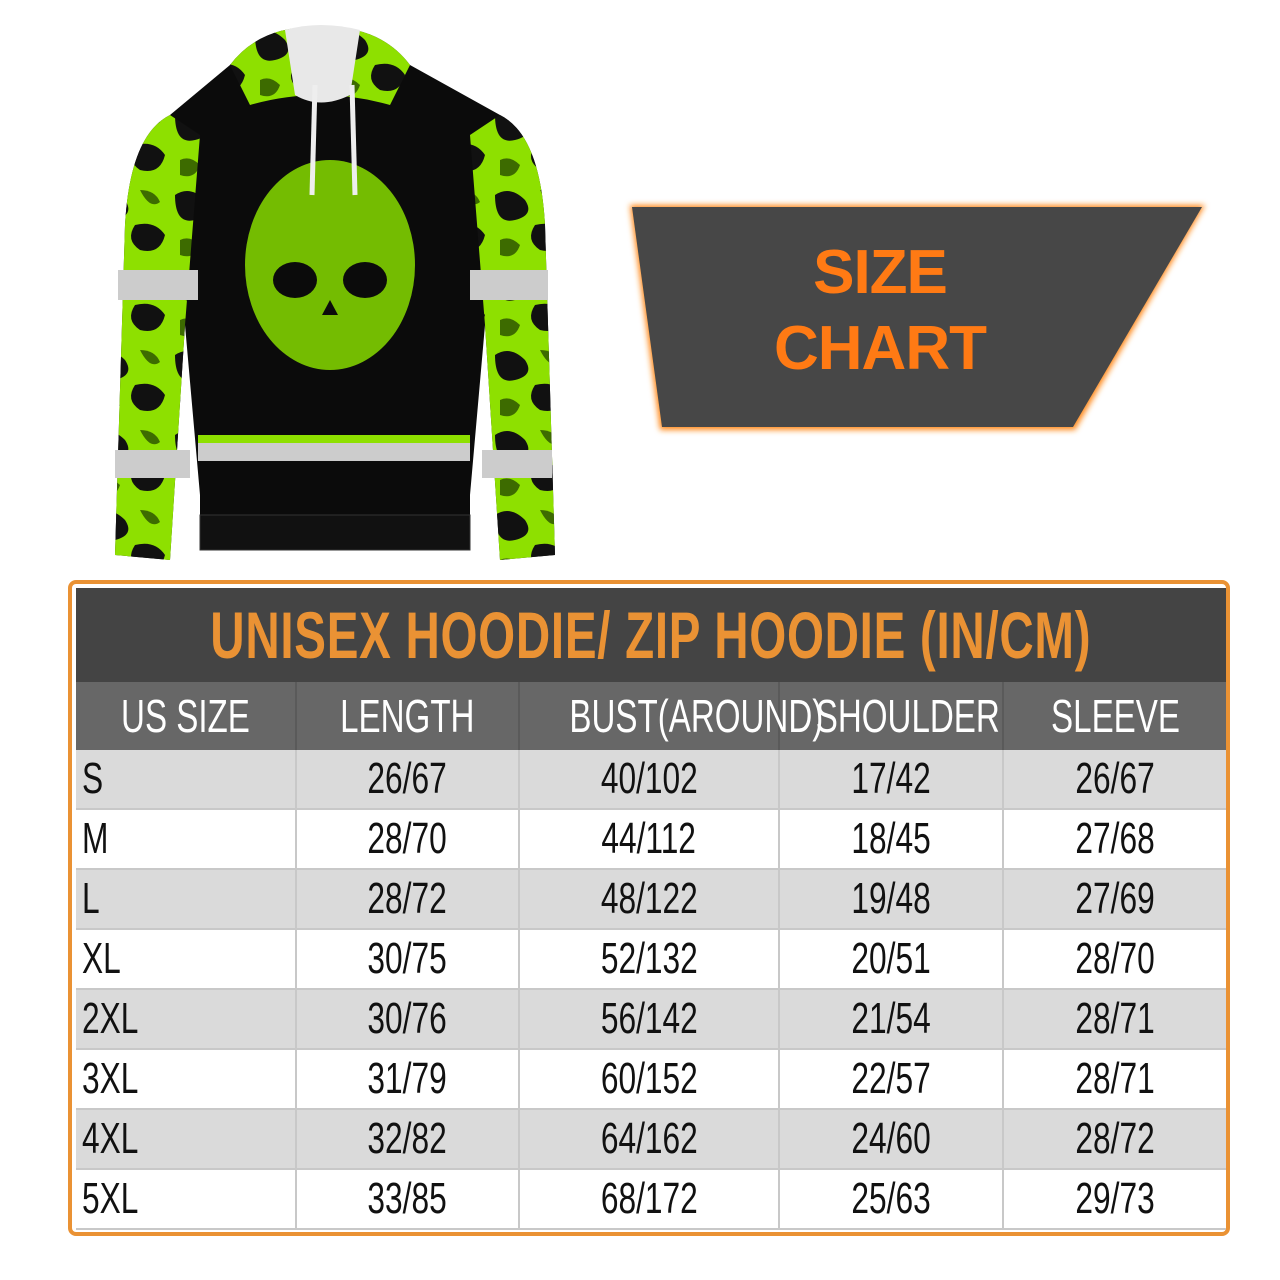 This screenshot has width=1280, height=1280. What do you see at coordinates (880, 311) in the screenshot?
I see `size-chart-heading: SIZE CHART` at bounding box center [880, 311].